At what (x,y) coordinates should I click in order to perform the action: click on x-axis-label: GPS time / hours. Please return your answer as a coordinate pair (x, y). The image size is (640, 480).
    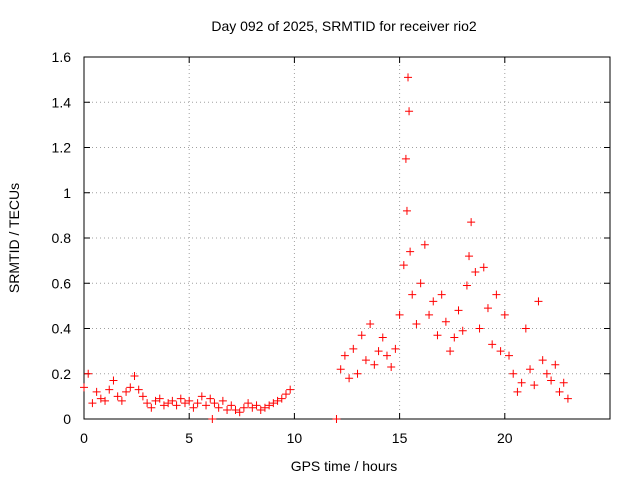
    Looking at the image, I should click on (344, 466).